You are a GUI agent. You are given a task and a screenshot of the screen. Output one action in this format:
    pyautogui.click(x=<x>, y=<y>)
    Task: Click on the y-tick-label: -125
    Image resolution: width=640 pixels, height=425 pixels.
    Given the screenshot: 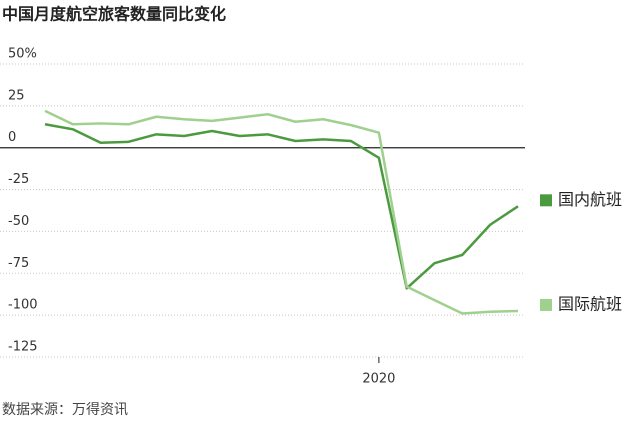 What is the action you would take?
    pyautogui.click(x=23, y=347)
    